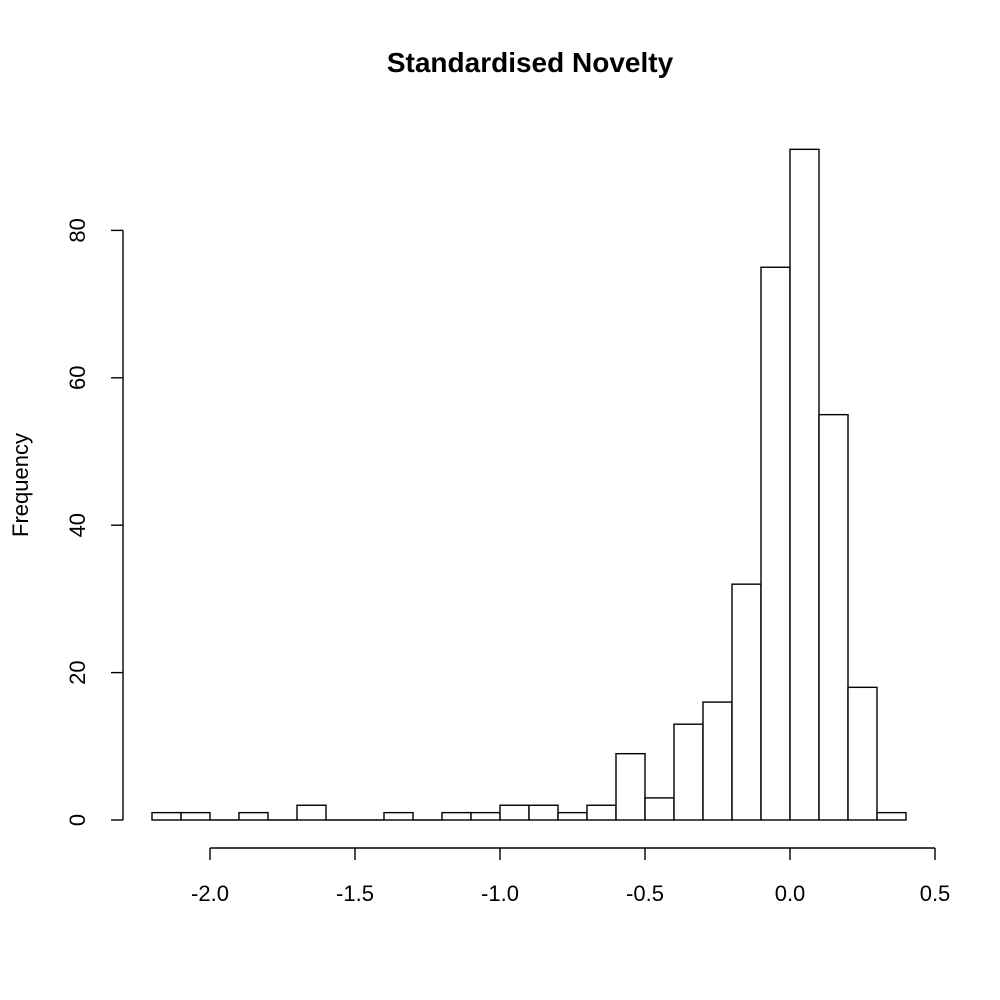  What do you see at coordinates (77, 378) in the screenshot?
I see `y-tick-label: 60` at bounding box center [77, 378].